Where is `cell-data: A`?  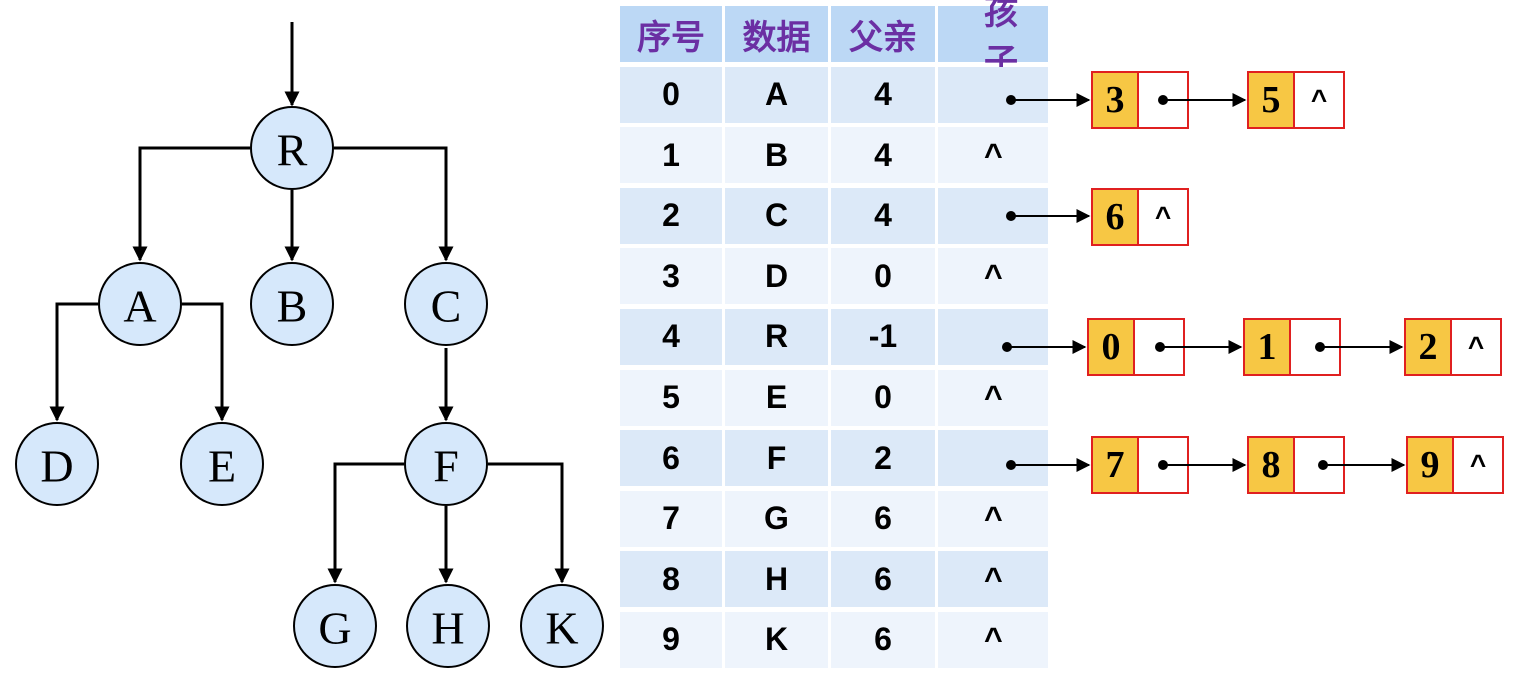 cell-data: A is located at coordinates (776, 94).